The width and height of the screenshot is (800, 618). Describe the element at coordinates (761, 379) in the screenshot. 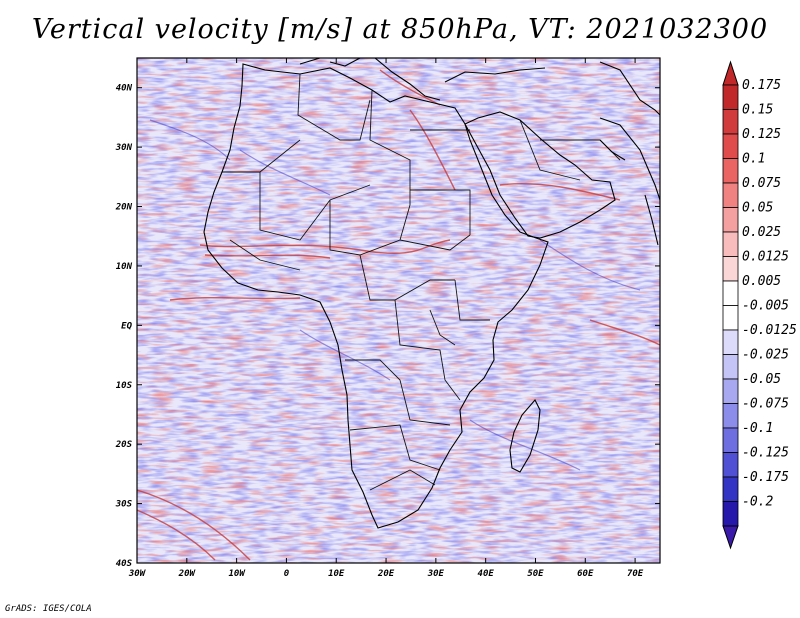

I see `colorbar-label: -0.05` at that location.